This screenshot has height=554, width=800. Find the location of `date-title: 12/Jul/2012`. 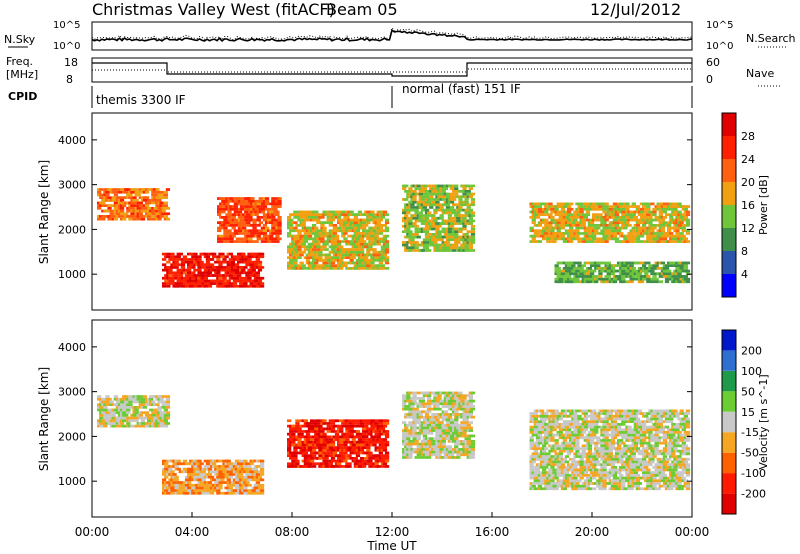

date-title: 12/Jul/2012 is located at coordinates (635, 9).